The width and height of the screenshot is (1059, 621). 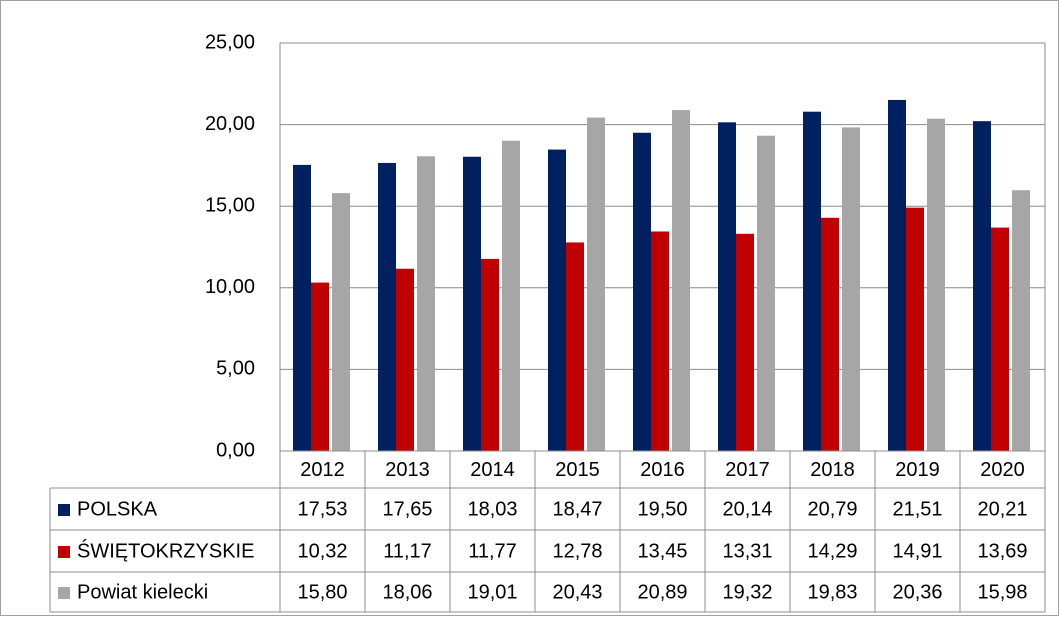 I want to click on y-tick-label: 15,00, so click(x=230, y=205).